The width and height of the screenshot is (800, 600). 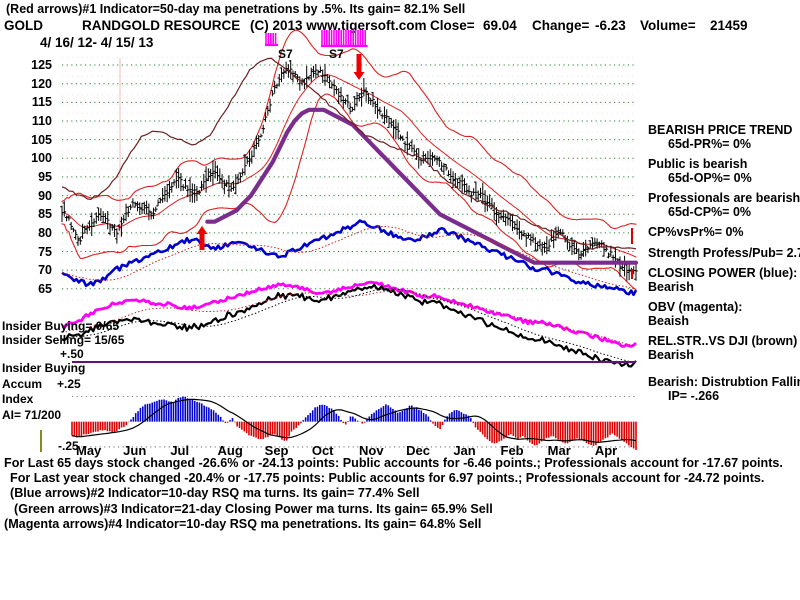 What do you see at coordinates (694, 395) in the screenshot?
I see `side-panel-line: IP= -.266` at bounding box center [694, 395].